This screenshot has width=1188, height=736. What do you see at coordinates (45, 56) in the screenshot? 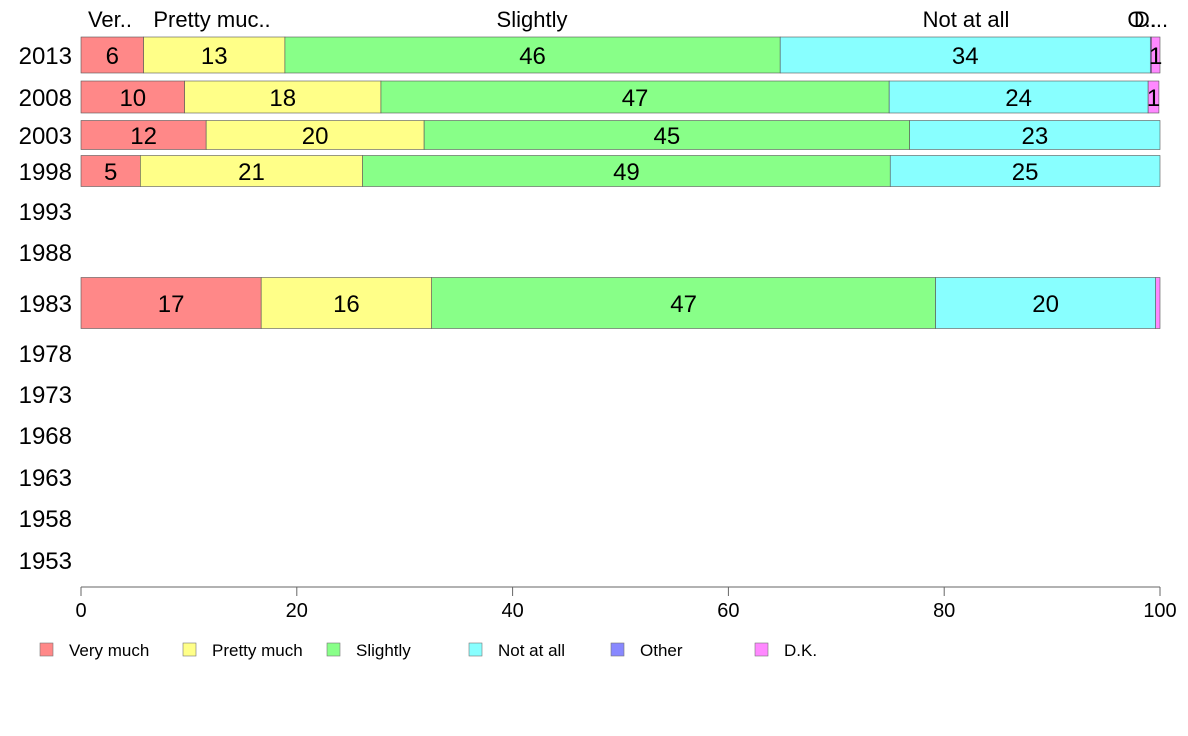
I see `year-label-2013: 2013` at bounding box center [45, 56].